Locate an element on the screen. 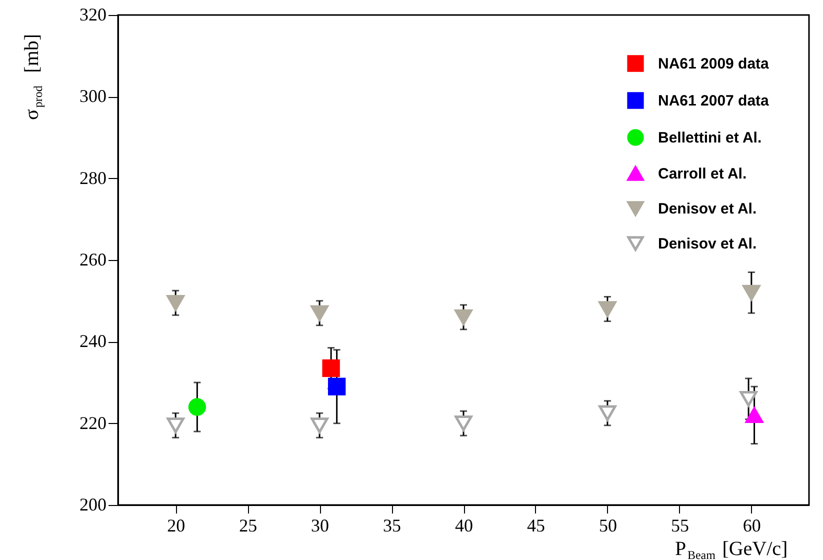 The width and height of the screenshot is (823, 560). y-tick-label: 320 is located at coordinates (93, 14).